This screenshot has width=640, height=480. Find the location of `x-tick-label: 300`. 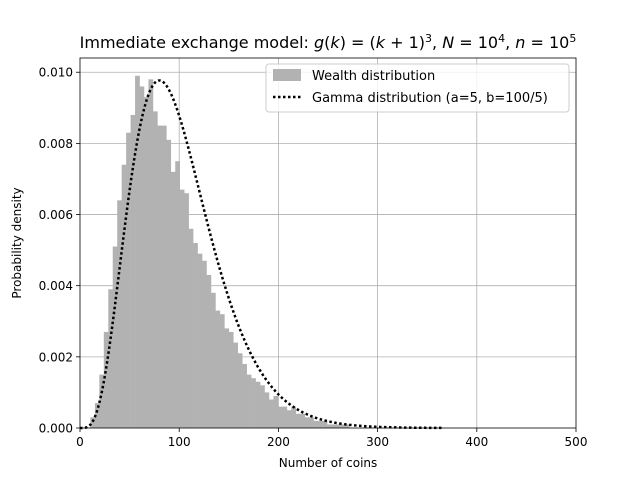

x-tick-label: 300 is located at coordinates (377, 442).